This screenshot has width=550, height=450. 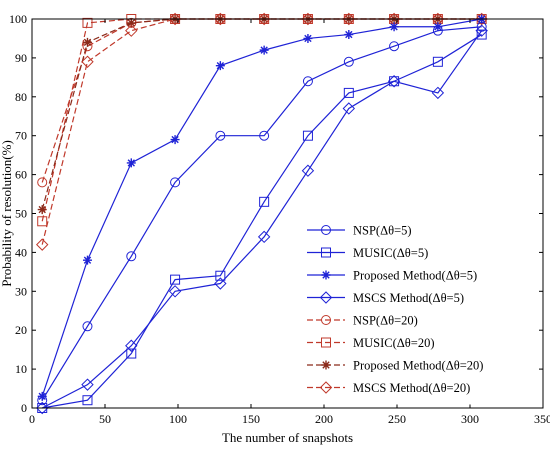 What do you see at coordinates (21, 214) in the screenshot?
I see `y-tick-label: 50` at bounding box center [21, 214].